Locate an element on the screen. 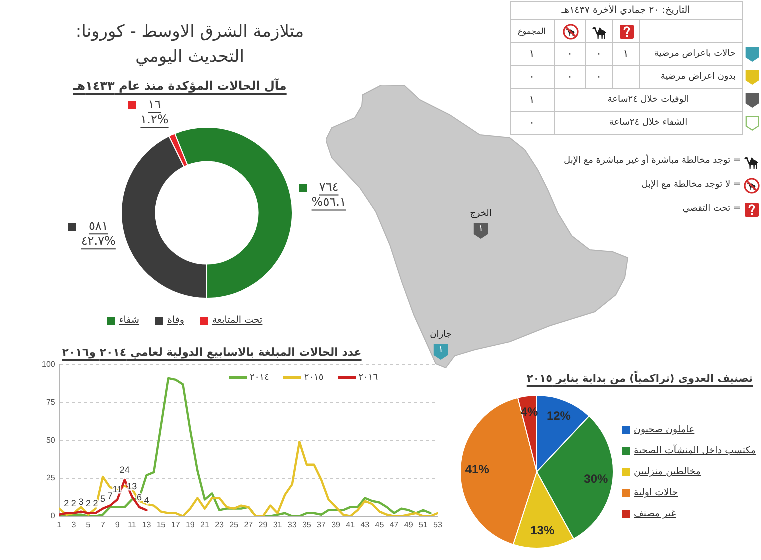 This screenshot has width=761, height=560. chart-title: متلازمة الشرق الاوسط - كورونا: التحديث اليومي is located at coordinates (190, 45).